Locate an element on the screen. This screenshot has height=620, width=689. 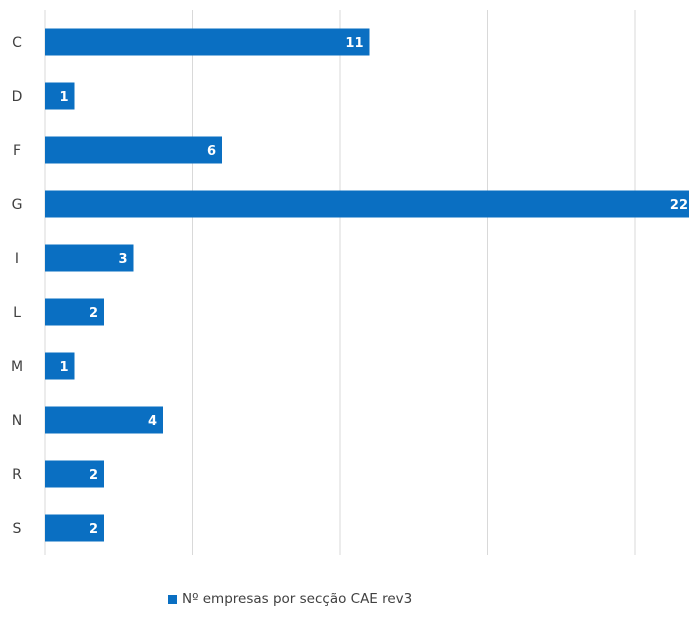
category-label: N is located at coordinates (17, 421).